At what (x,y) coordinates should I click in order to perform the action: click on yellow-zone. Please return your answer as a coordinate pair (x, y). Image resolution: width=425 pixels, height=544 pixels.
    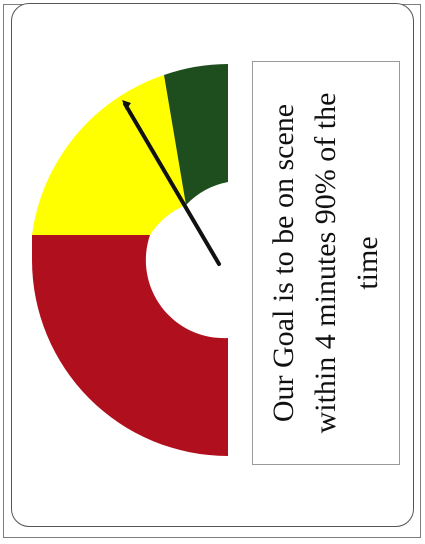
    Looking at the image, I should click on (109, 155).